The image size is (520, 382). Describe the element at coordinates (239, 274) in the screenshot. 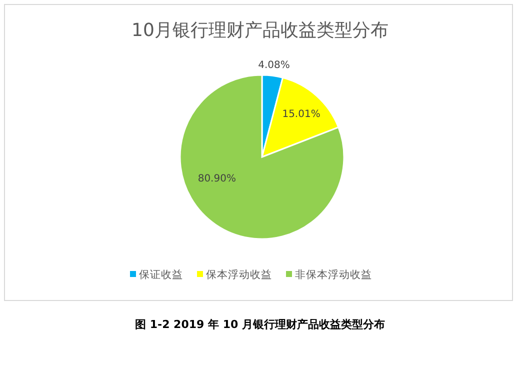

I see `legend-label: 保本浮动收益` at that location.